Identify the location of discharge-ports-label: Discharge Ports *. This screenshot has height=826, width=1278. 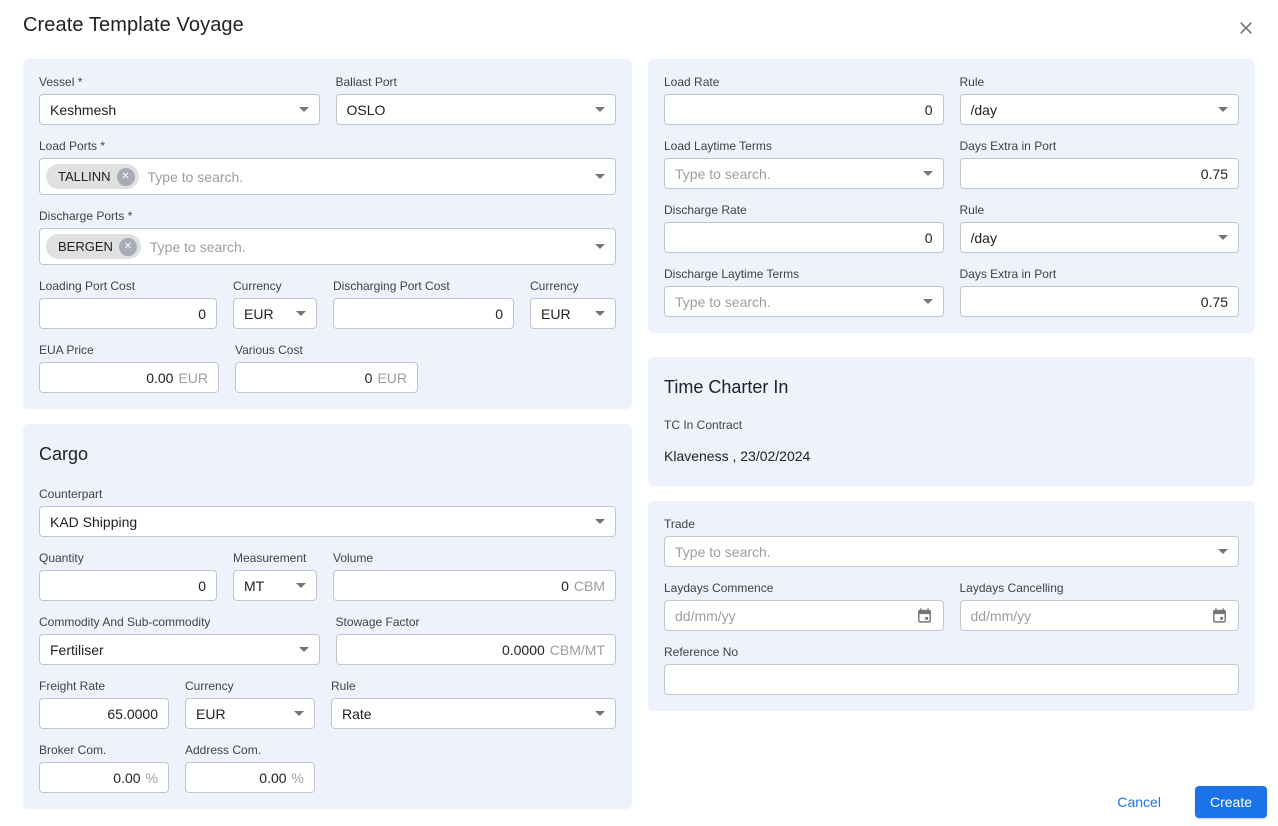
(86, 216).